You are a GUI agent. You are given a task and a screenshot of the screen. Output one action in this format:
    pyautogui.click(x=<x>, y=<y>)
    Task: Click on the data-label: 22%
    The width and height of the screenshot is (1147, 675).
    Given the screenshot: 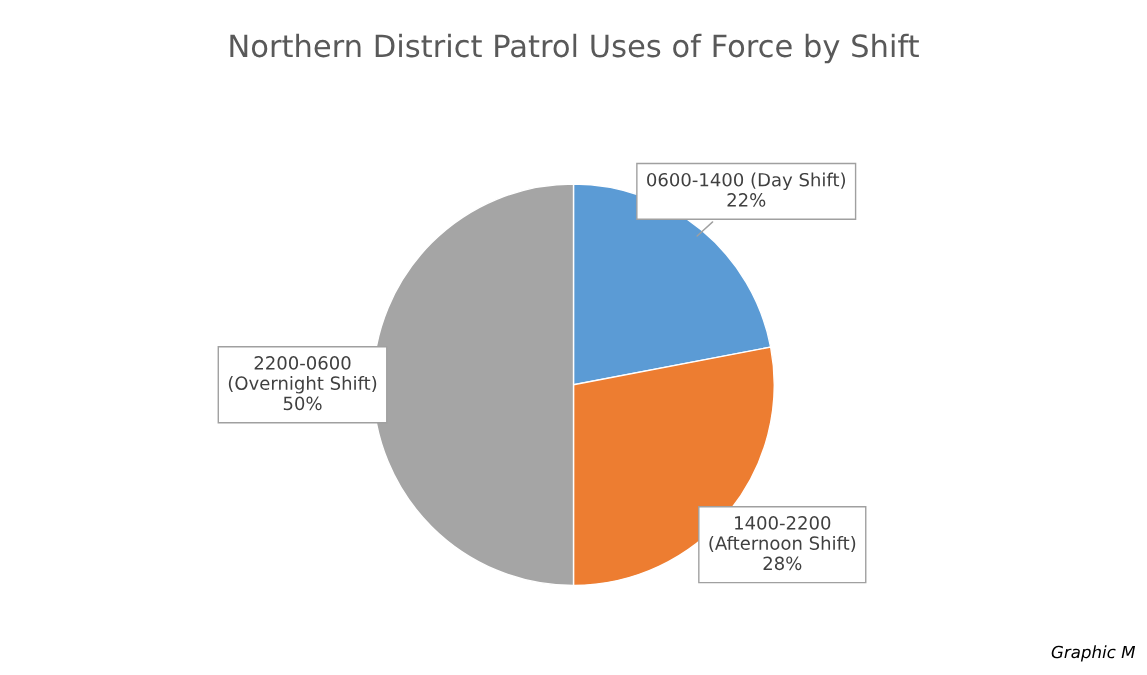 What is the action you would take?
    pyautogui.click(x=746, y=200)
    